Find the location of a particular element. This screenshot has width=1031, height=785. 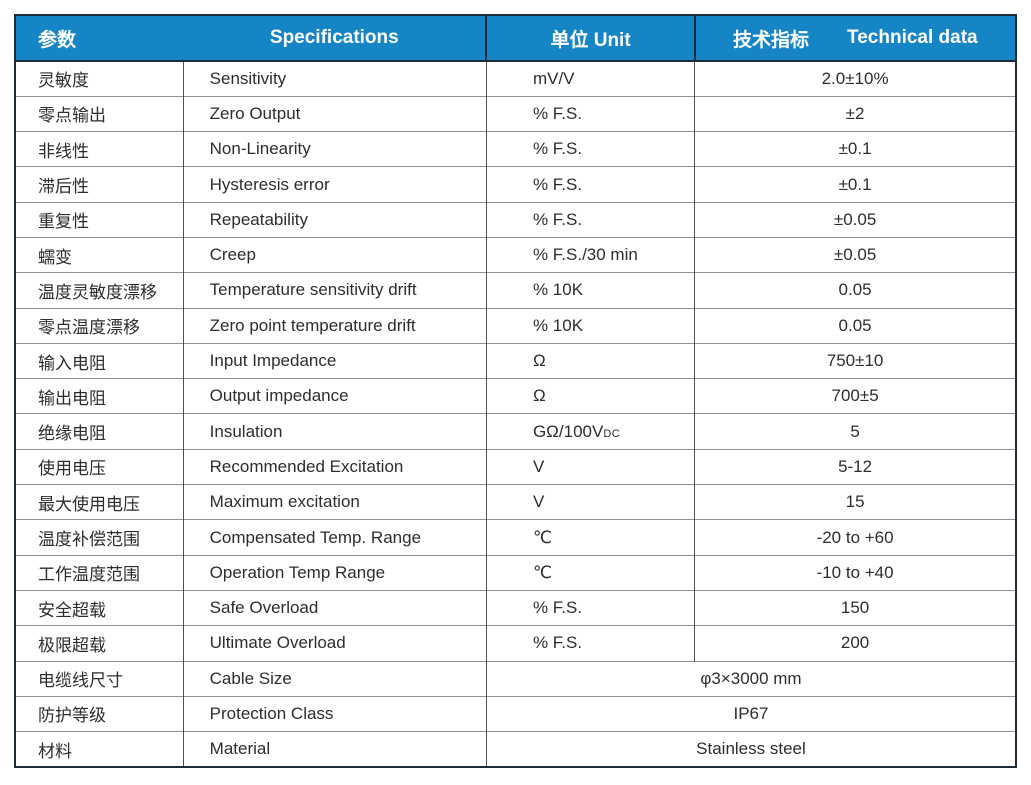

param-cell: 滞后性 is located at coordinates (99, 184).